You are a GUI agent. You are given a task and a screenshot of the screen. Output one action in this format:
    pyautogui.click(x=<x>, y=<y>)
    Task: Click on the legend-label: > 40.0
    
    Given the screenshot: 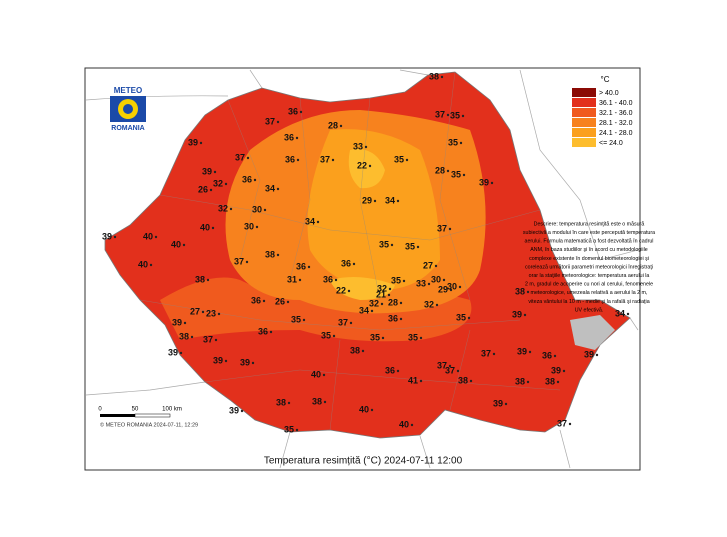 What is the action you would take?
    pyautogui.click(x=609, y=93)
    